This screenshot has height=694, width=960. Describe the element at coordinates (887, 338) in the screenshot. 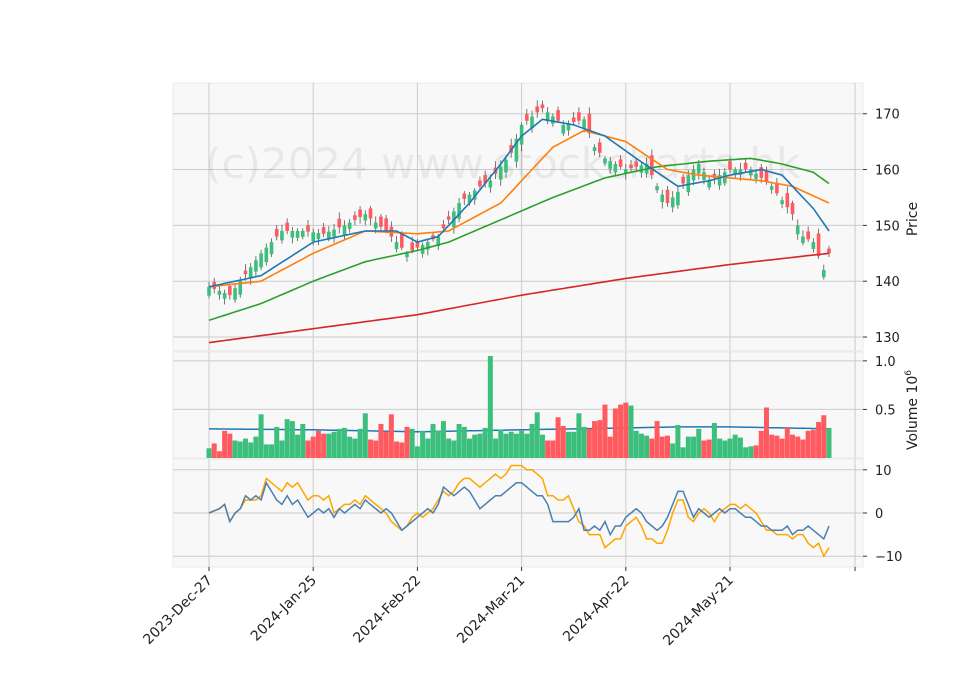

I see `price-axis-tick-label: 130` at that location.